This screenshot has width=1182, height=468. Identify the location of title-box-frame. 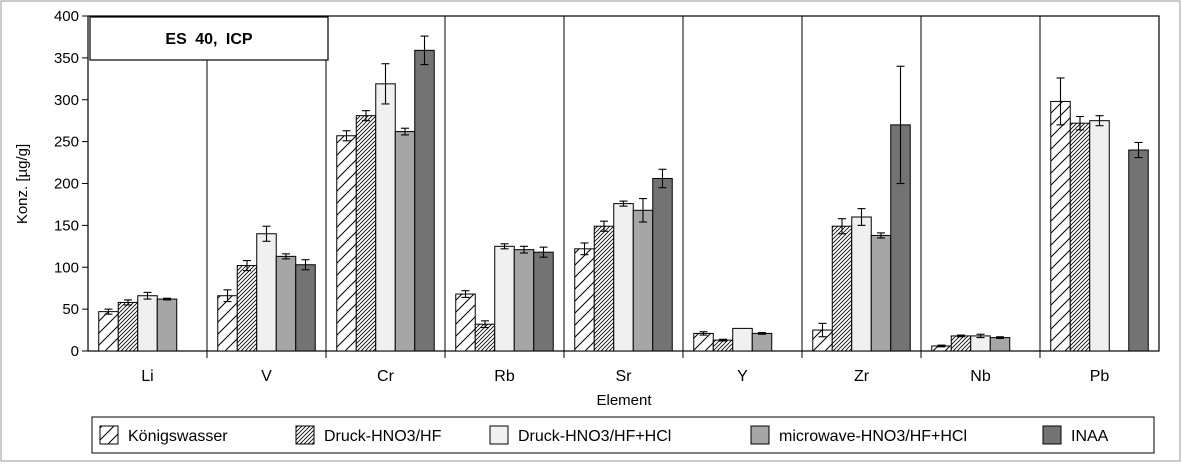
(209, 38).